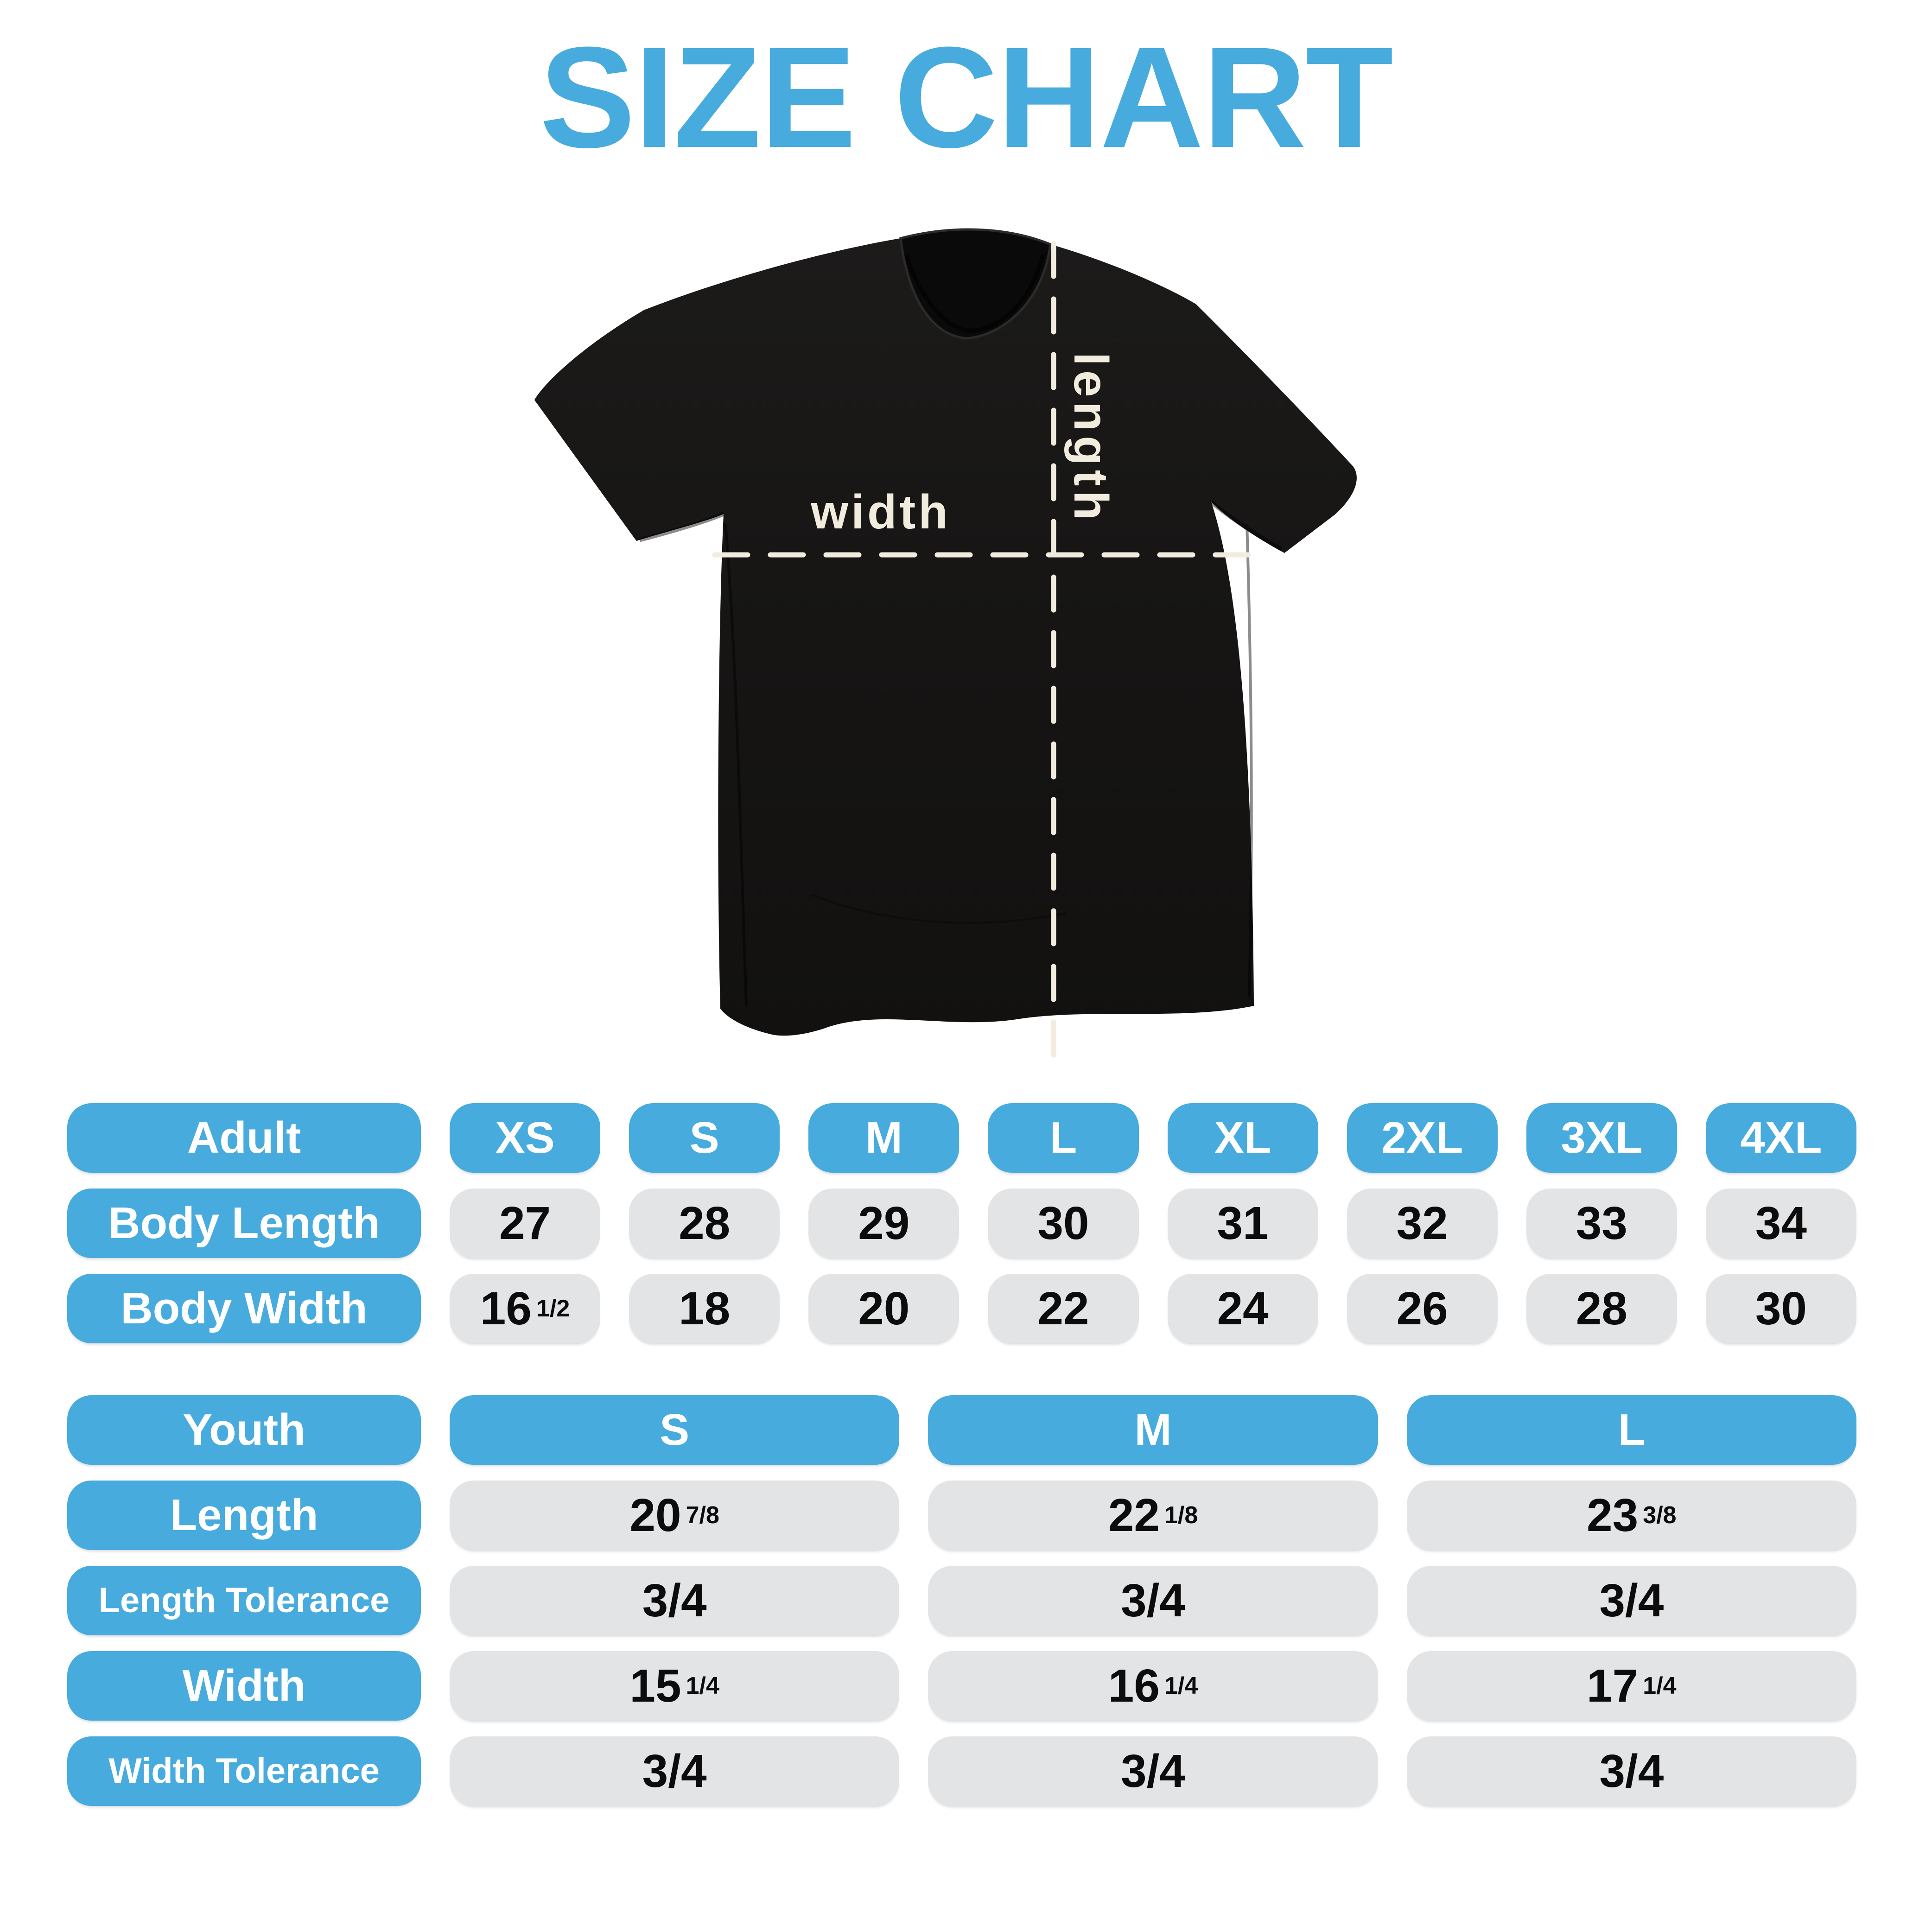  What do you see at coordinates (1422, 1138) in the screenshot?
I see `size-header-pill-2xl: 2XL` at bounding box center [1422, 1138].